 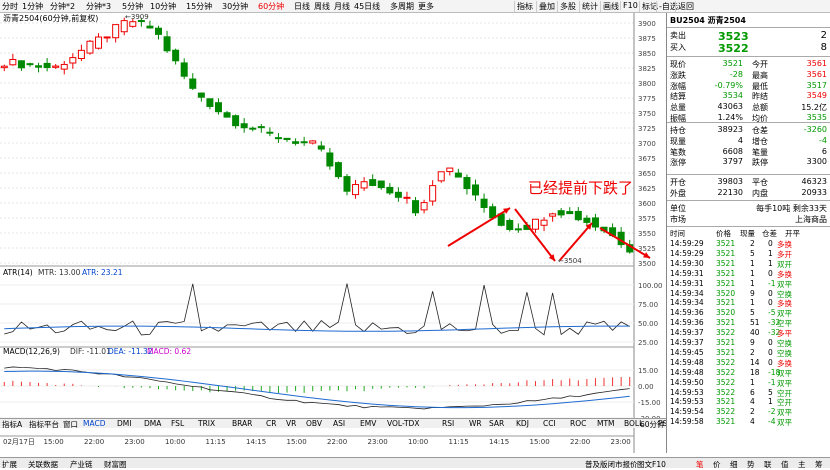 I want to click on indicator-tab-2: 窗口, so click(x=70, y=424).